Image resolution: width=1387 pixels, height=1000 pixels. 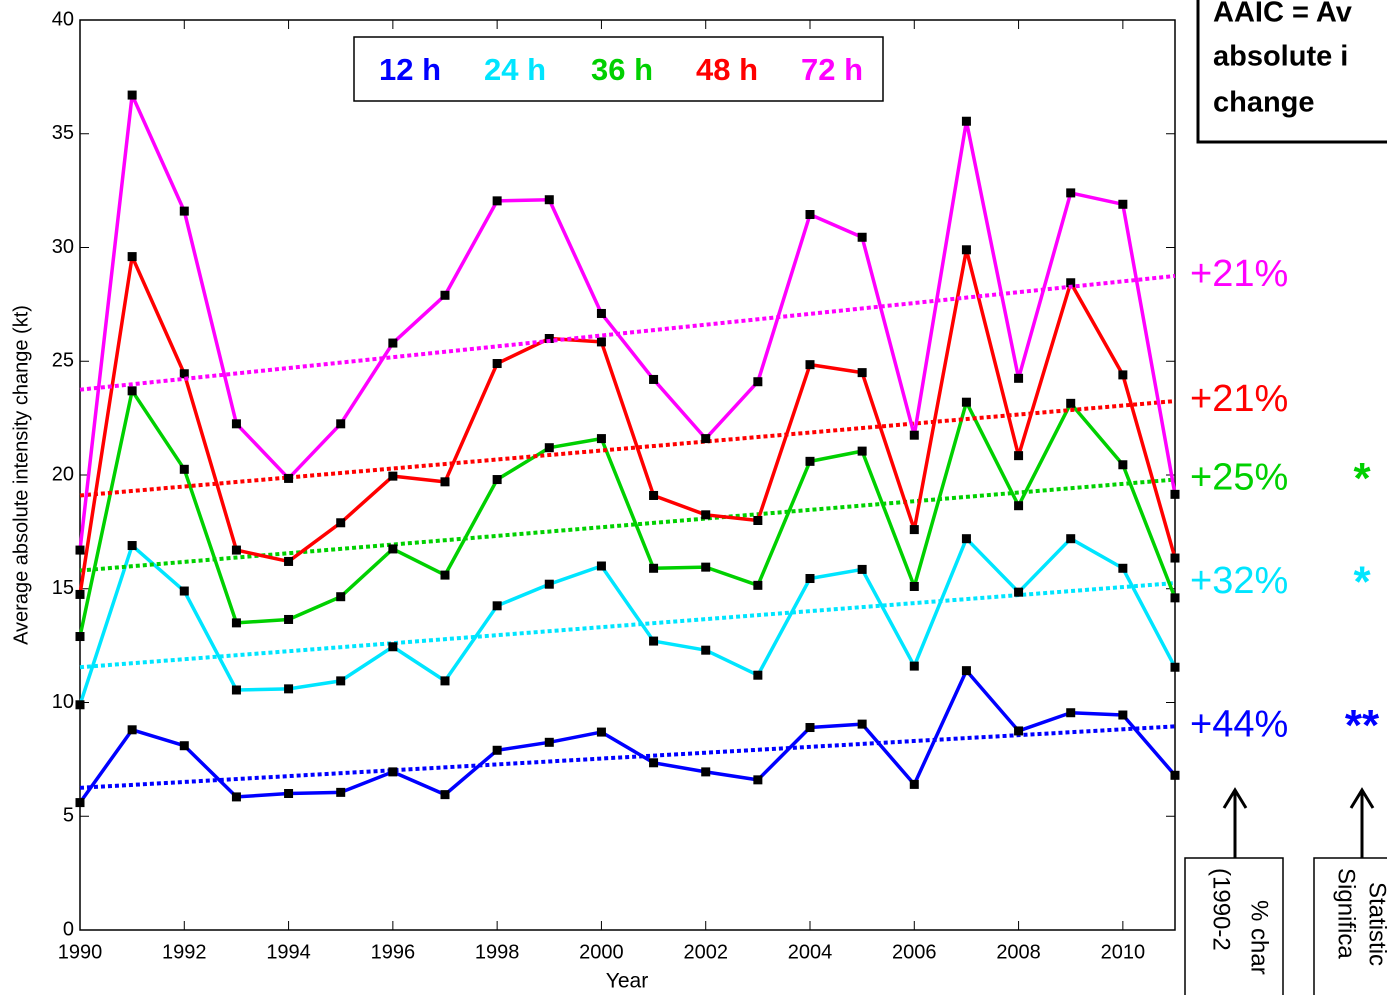 I want to click on significance-box, so click(x=1350, y=928).